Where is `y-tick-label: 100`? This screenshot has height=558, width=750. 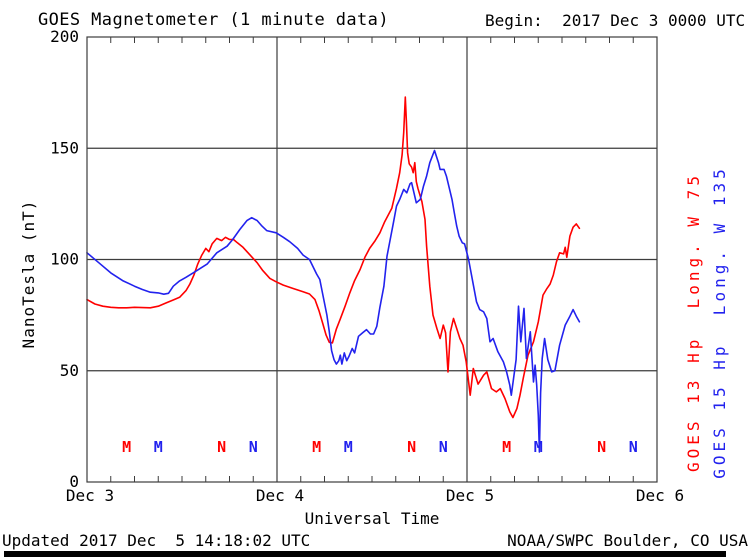
y-tick-label: 100 is located at coordinates (64, 259).